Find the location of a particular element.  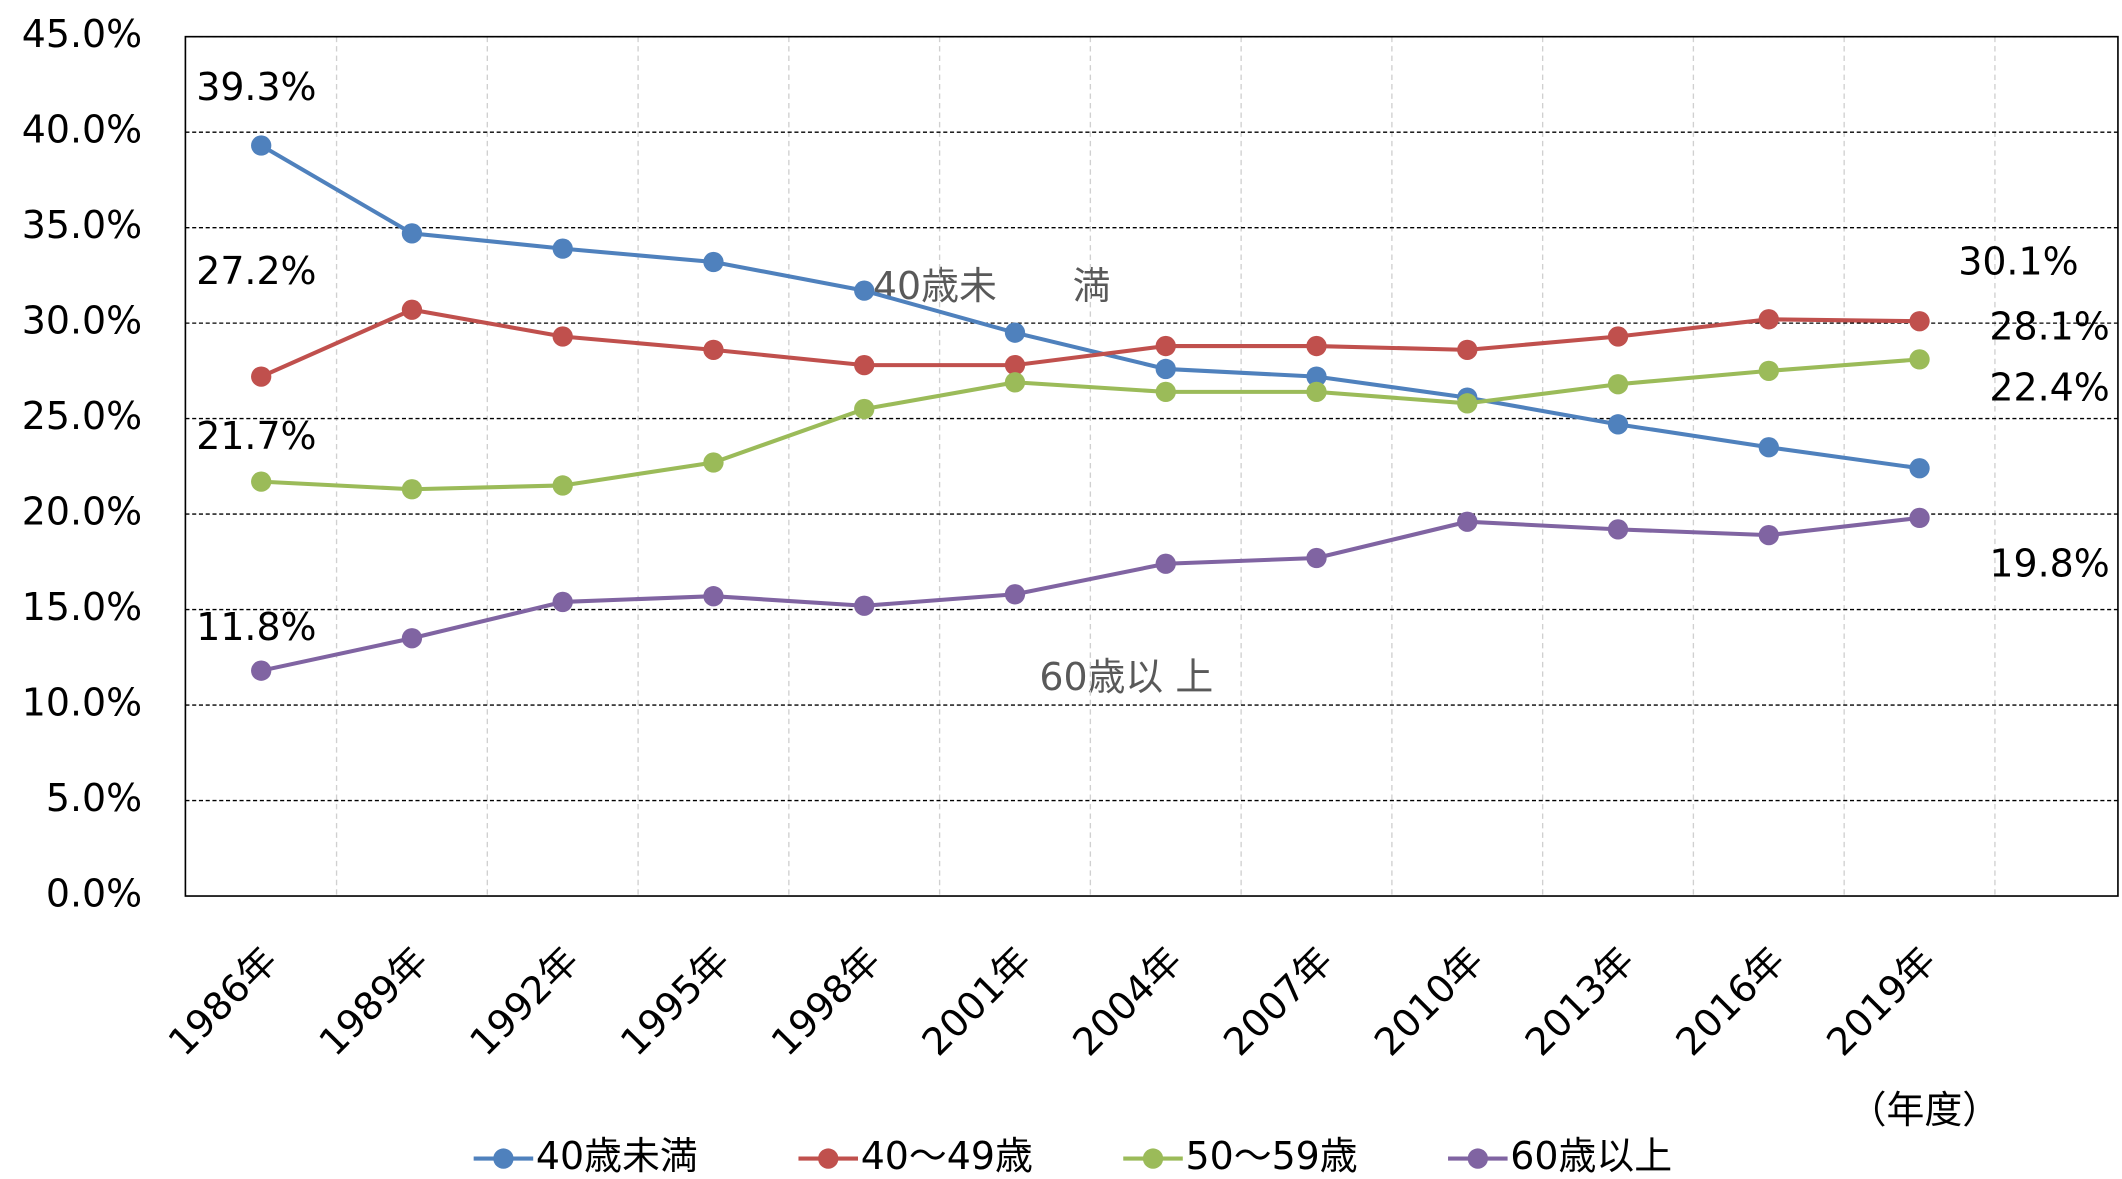

annotation: 40歳未 満 is located at coordinates (992, 286).